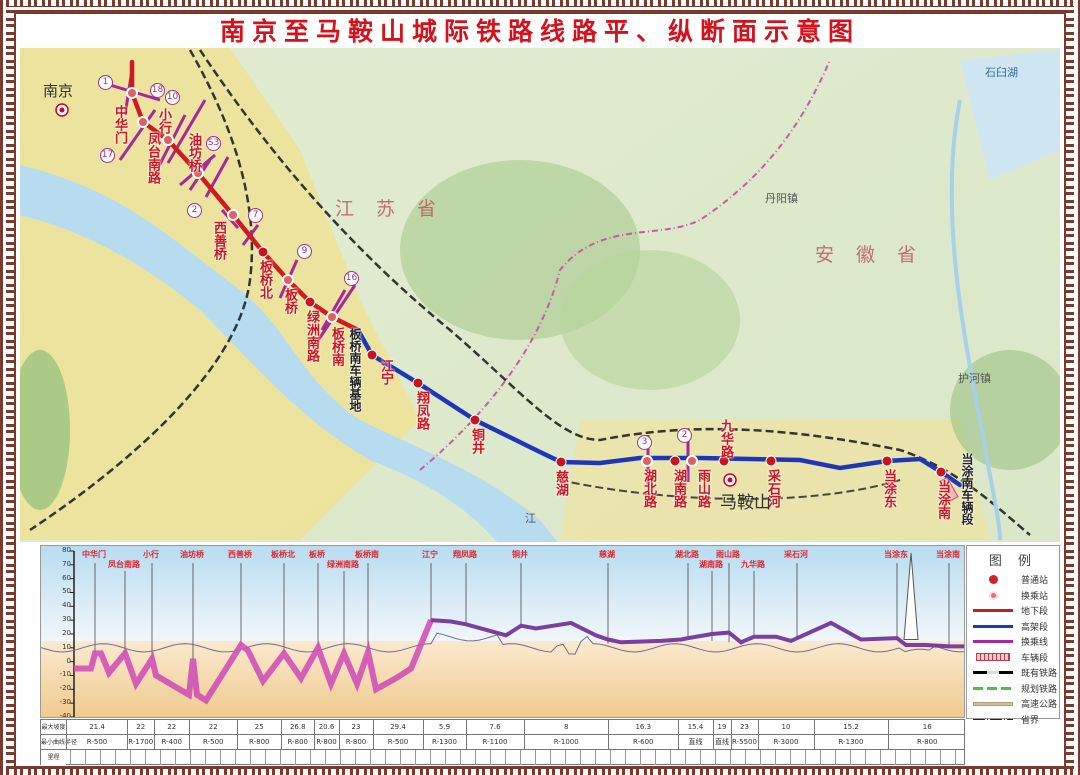  What do you see at coordinates (1010, 115) in the screenshot?
I see `shijiu-lake` at bounding box center [1010, 115].